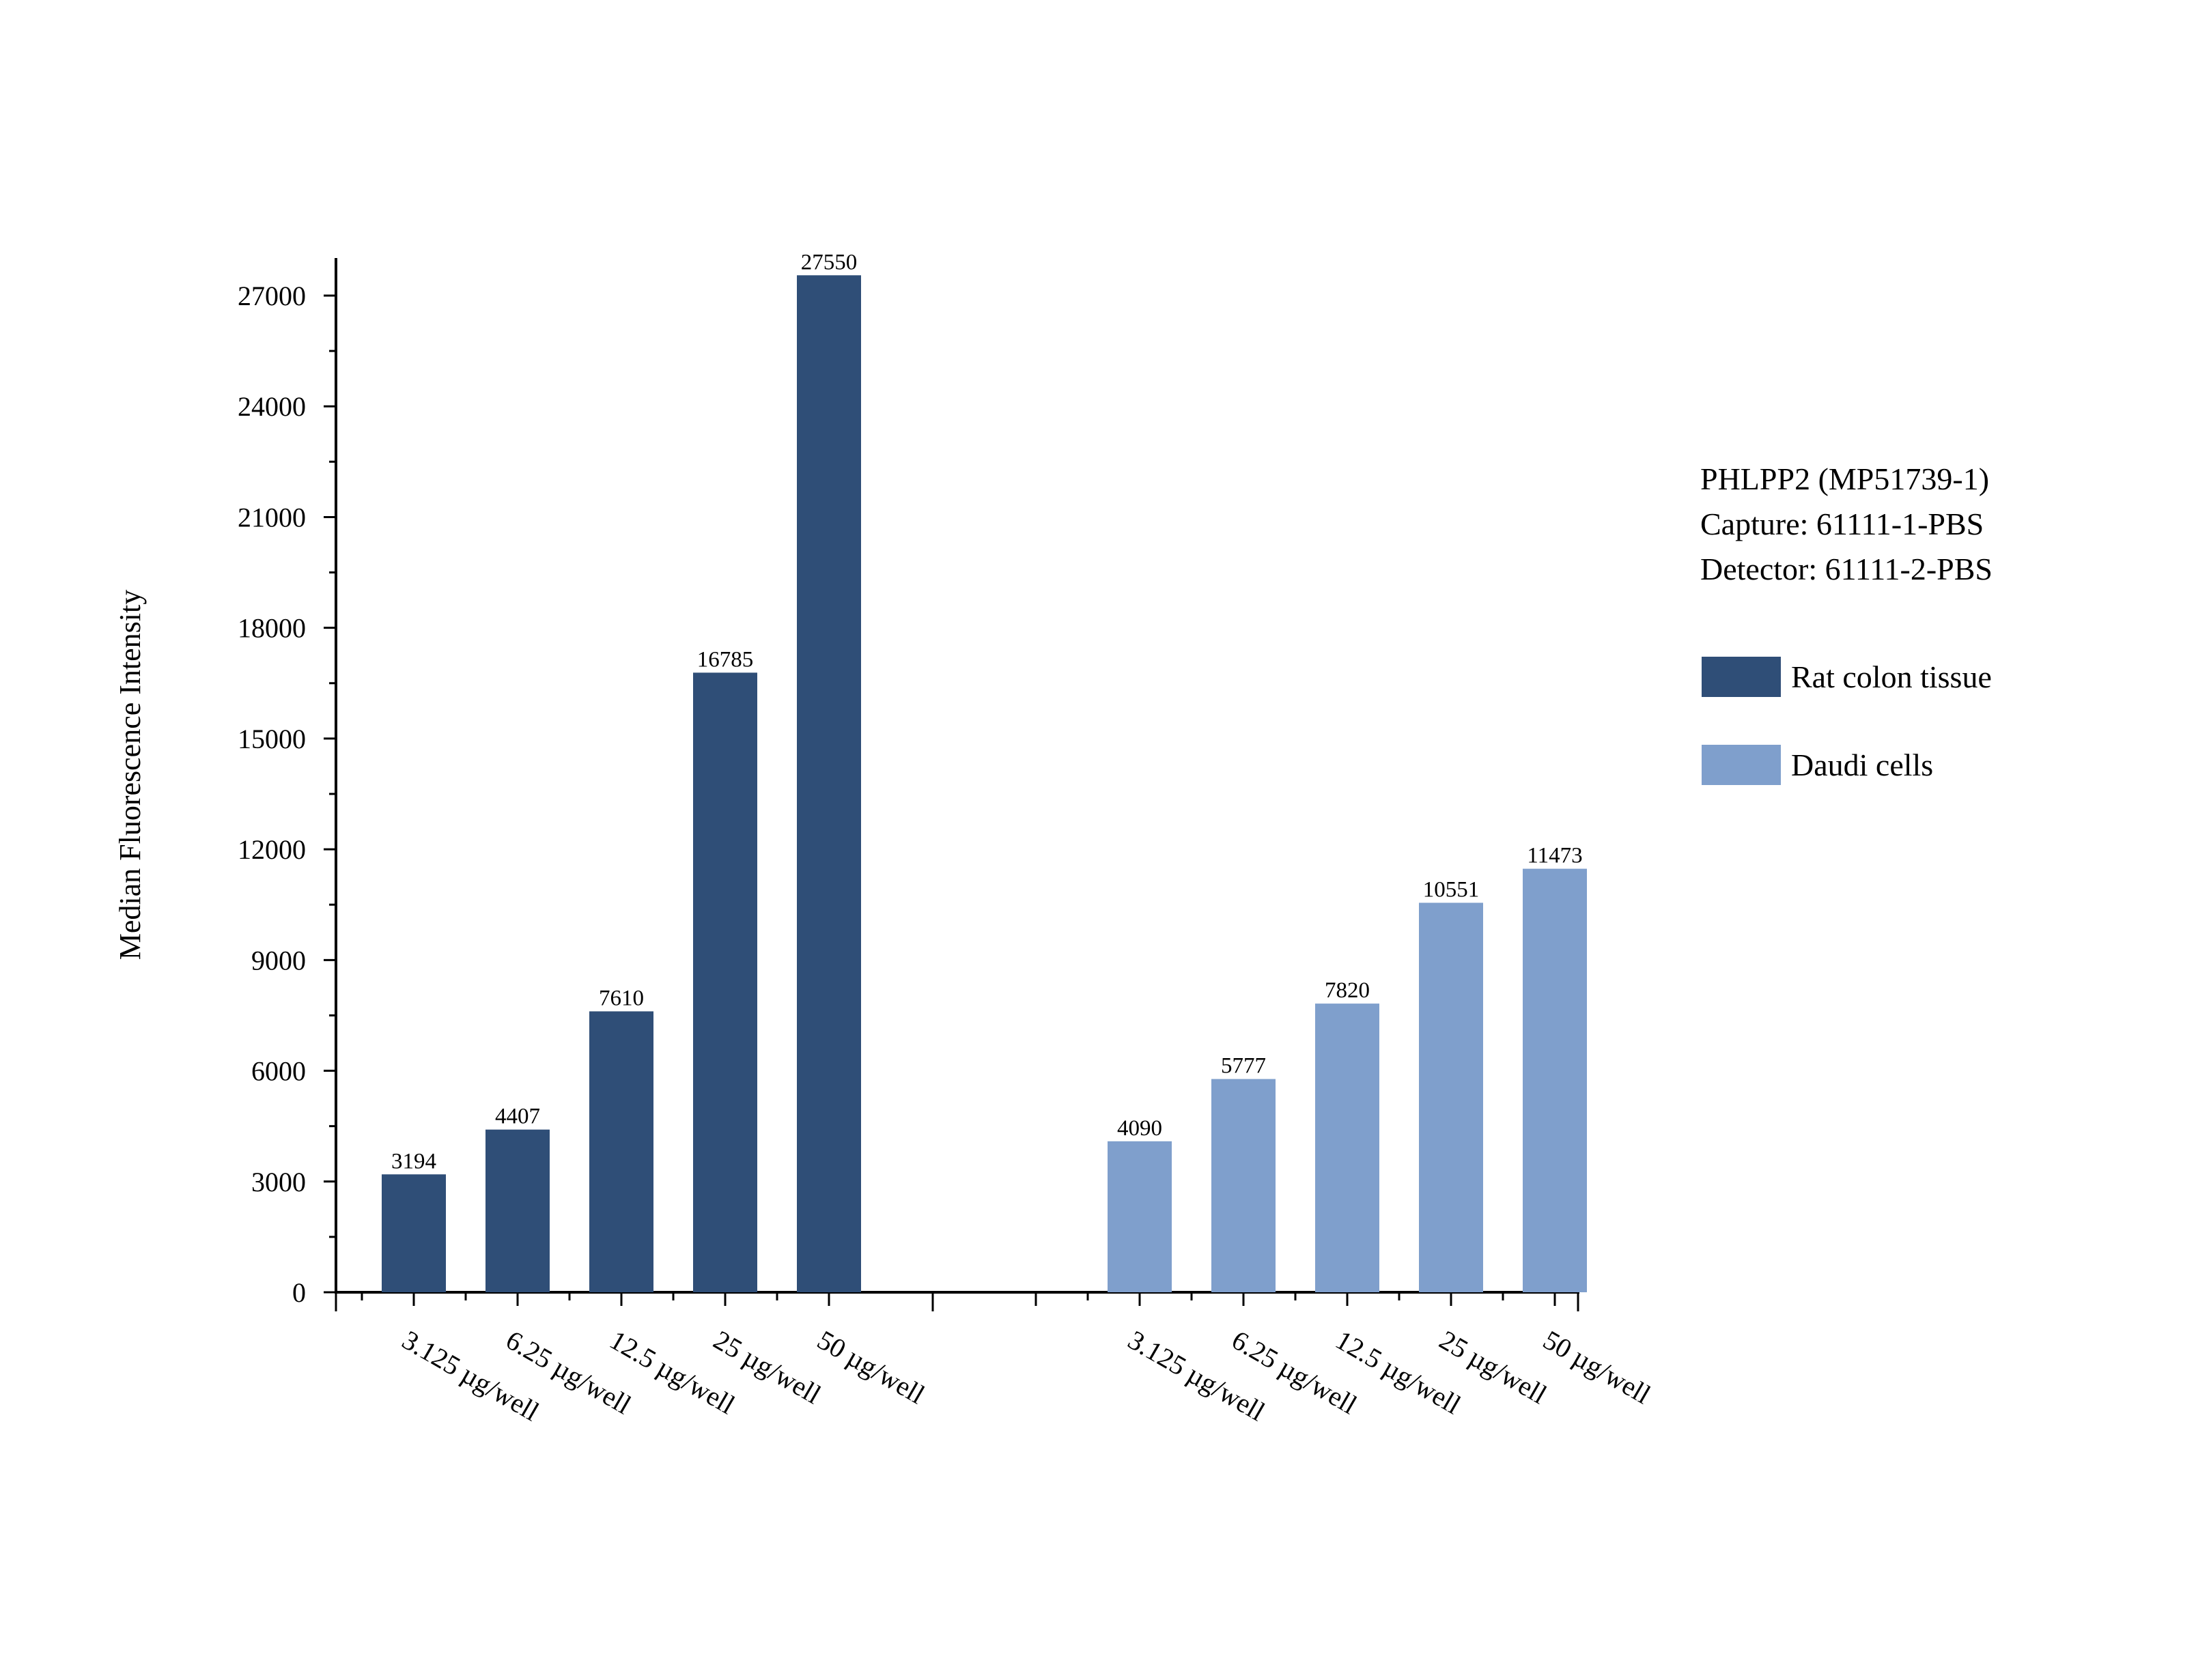 This screenshot has height=1680, width=2196. I want to click on y-tick-label: 3000, so click(279, 1182).